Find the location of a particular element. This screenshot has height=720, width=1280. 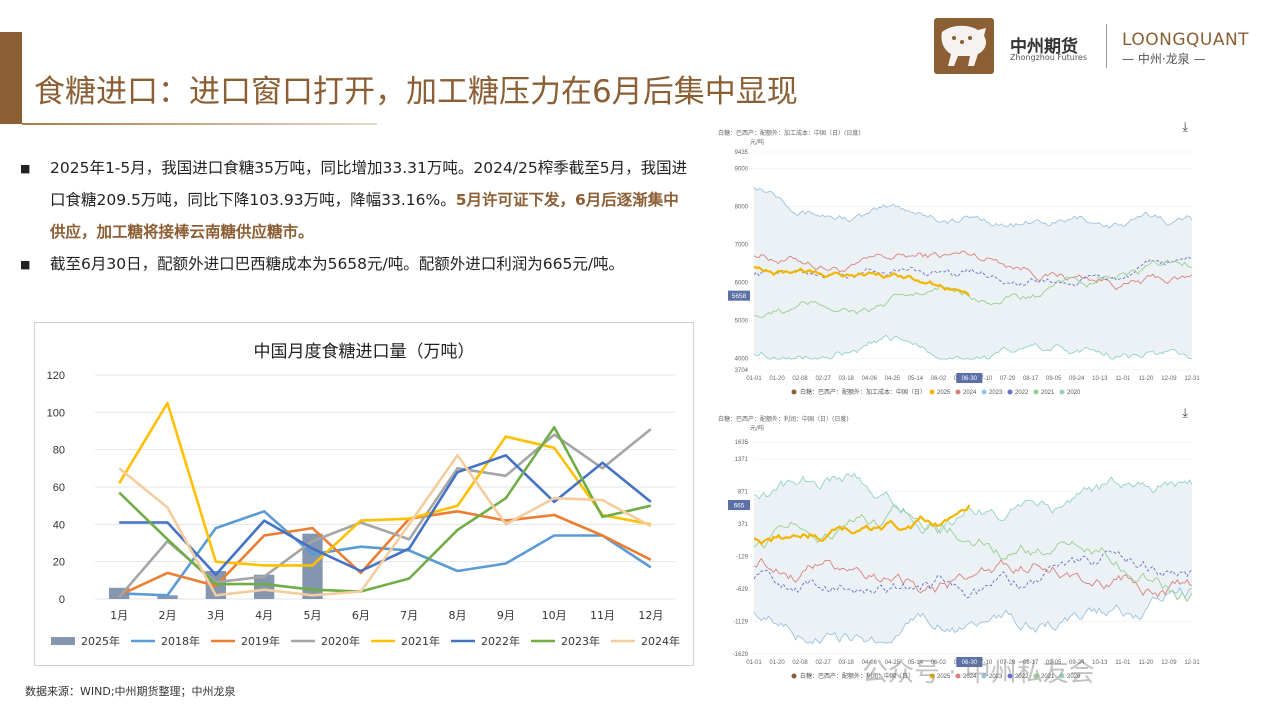

current-value-badge is located at coordinates (739, 295).